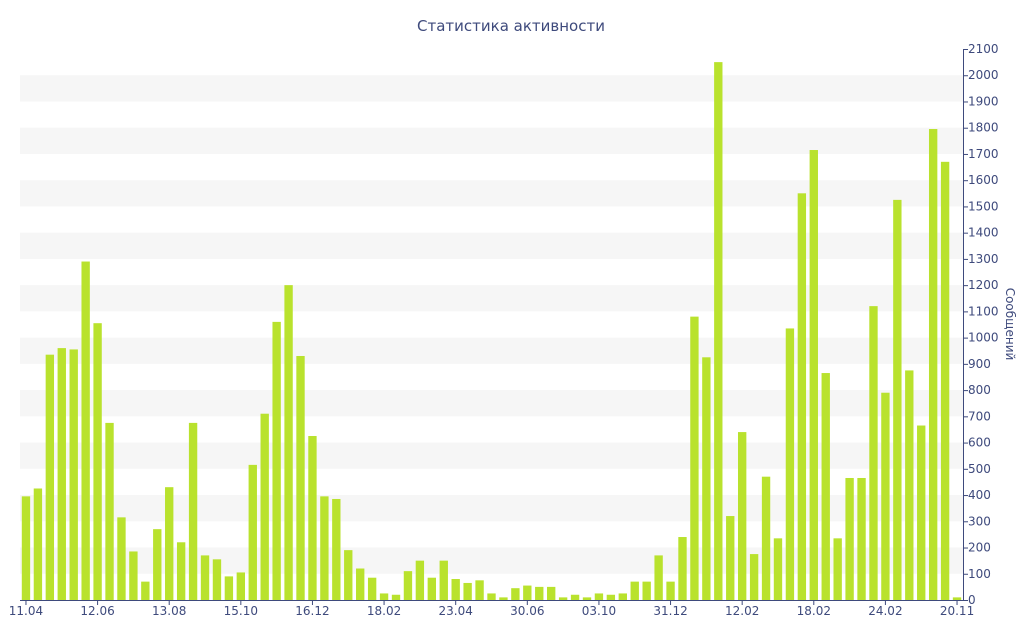 The image size is (1024, 640). What do you see at coordinates (599, 611) in the screenshot?
I see `x-tick-label: 03.10` at bounding box center [599, 611].